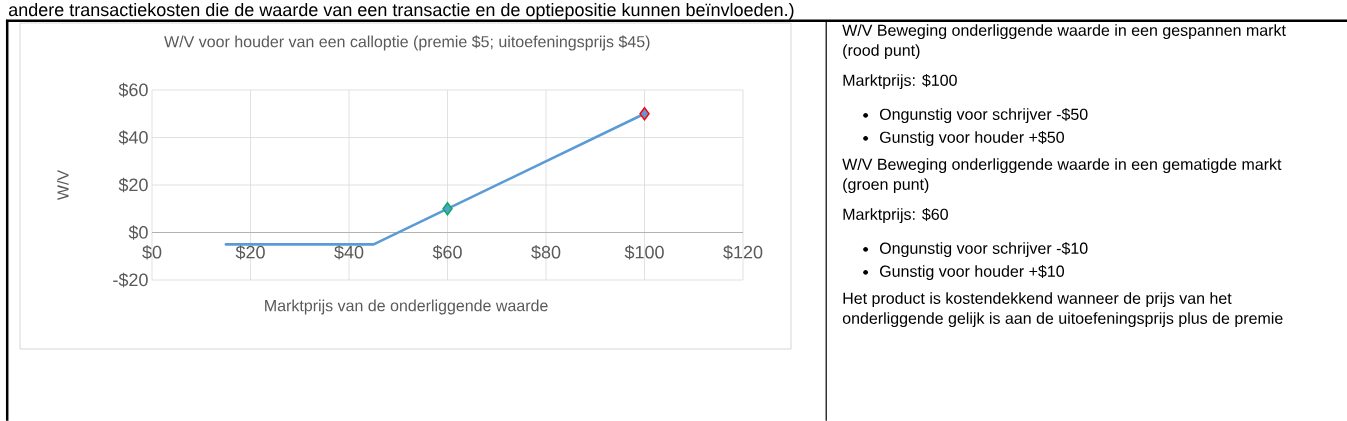 The image size is (1347, 421). I want to click on x-tick-label: $0, so click(152, 252).